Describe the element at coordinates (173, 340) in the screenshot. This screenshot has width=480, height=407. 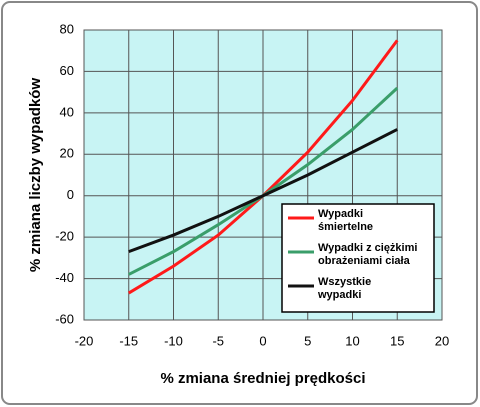
I see `x-tick-label: -10` at that location.